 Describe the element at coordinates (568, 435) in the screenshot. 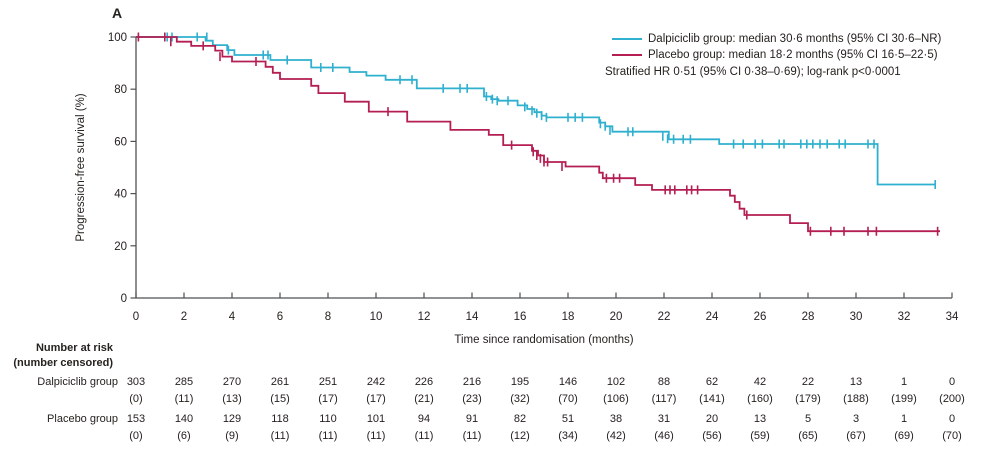

I see `censored-count: (34)` at that location.